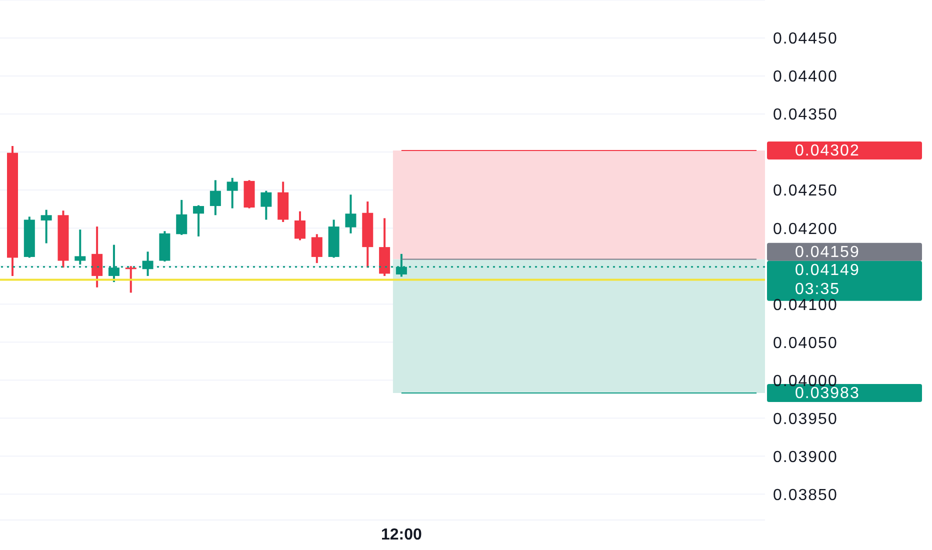 The width and height of the screenshot is (932, 550). What do you see at coordinates (827, 280) in the screenshot?
I see `ref-line-label: 0.04149 03:35` at bounding box center [827, 280].